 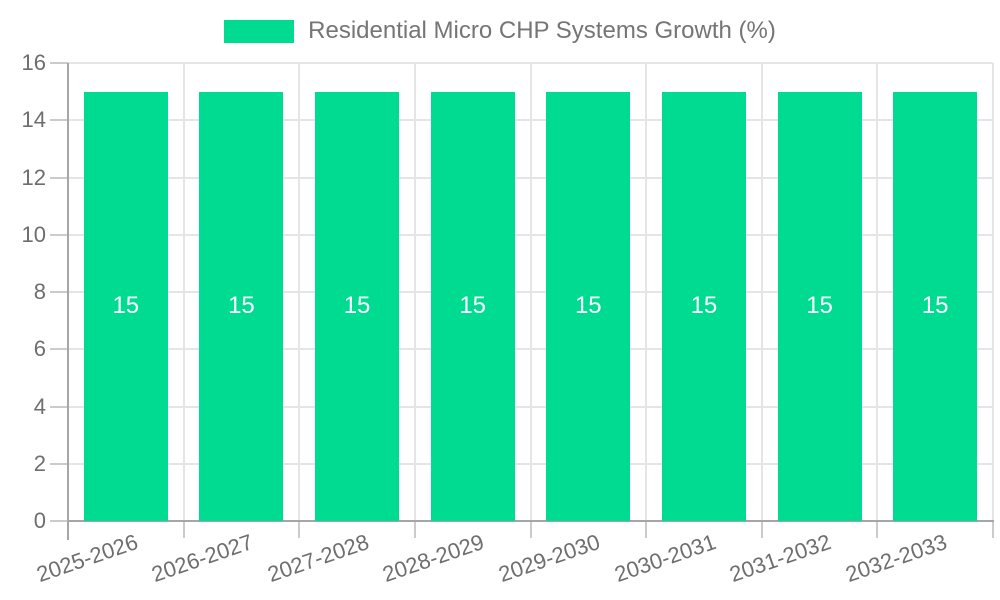 I want to click on y-axis-tick-label: 12, so click(x=33, y=177).